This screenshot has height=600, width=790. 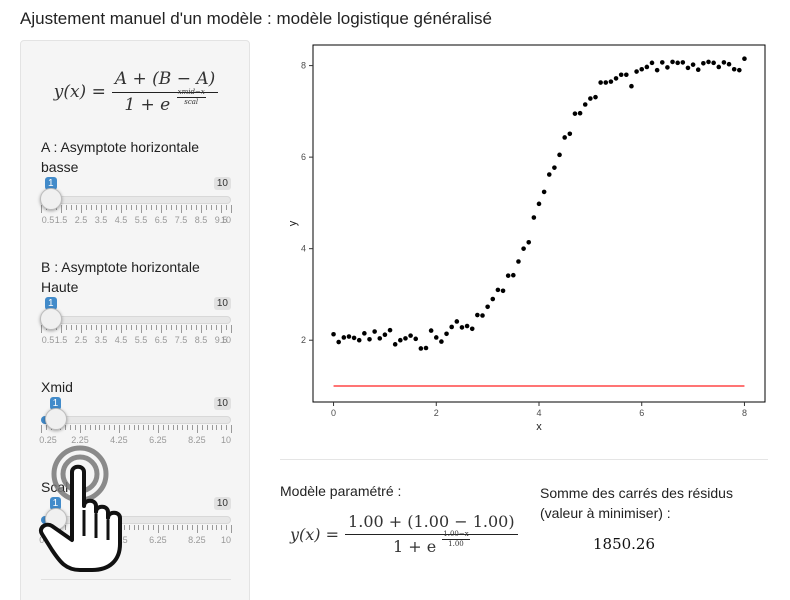 What do you see at coordinates (181, 220) in the screenshot?
I see `slider-tick-label: 7.5` at bounding box center [181, 220].